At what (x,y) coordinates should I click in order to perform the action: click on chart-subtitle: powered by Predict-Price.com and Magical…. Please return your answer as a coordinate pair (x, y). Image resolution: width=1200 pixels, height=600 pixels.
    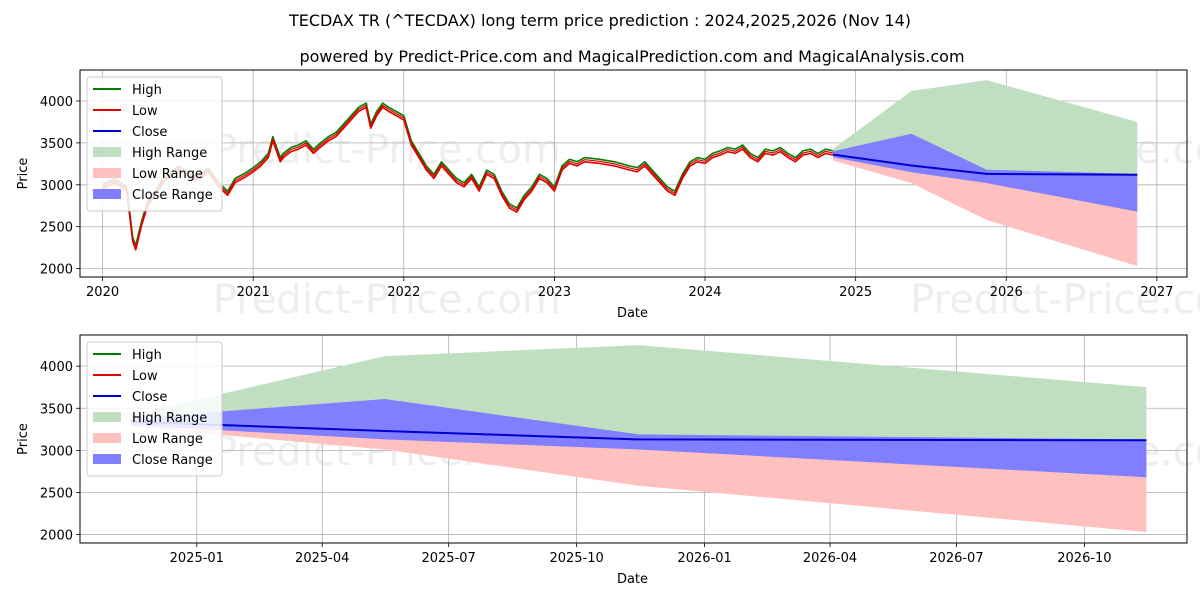
    Looking at the image, I should click on (631, 56).